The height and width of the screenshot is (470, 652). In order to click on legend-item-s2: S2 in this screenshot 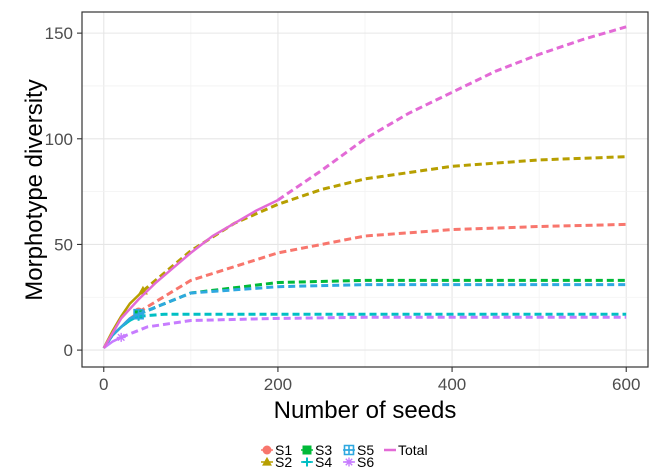, I will do `click(276, 462)`.